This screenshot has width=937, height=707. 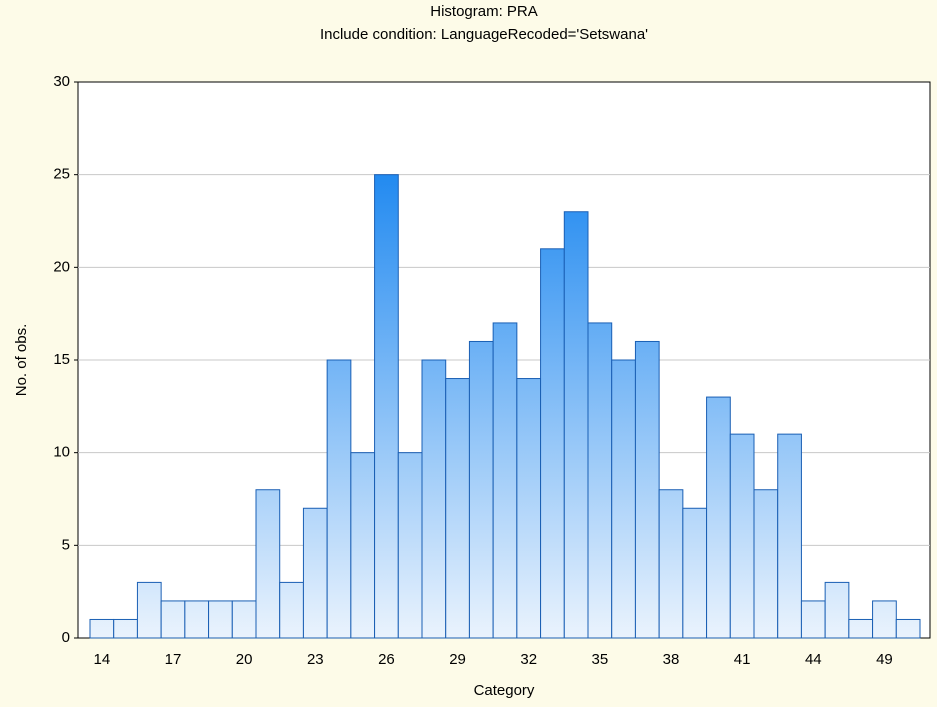 What do you see at coordinates (61, 452) in the screenshot?
I see `y-tick-label: 10` at bounding box center [61, 452].